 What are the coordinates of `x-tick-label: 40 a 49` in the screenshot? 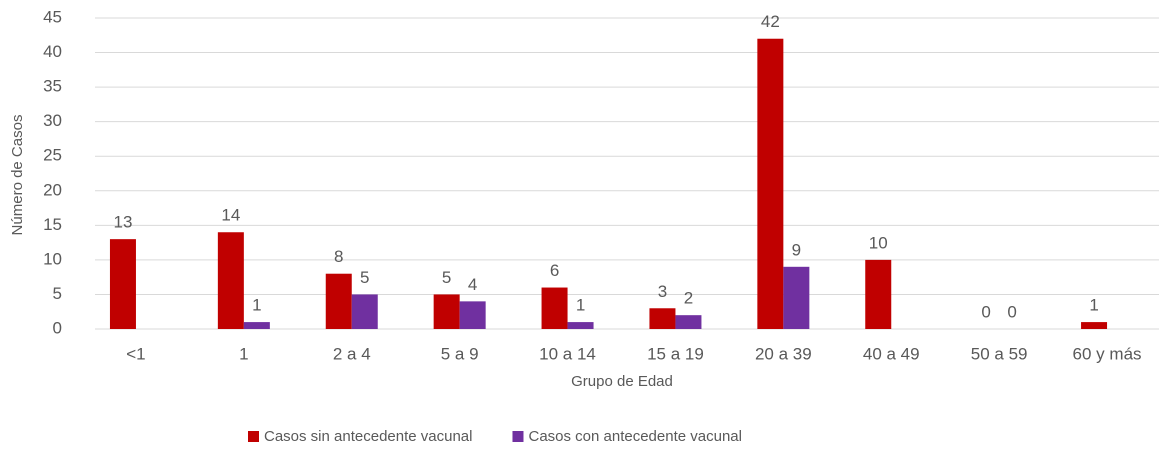 It's located at (891, 353).